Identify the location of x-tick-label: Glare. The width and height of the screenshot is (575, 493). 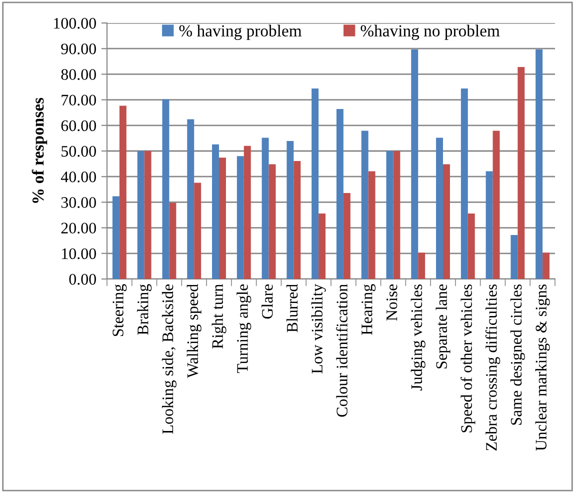
(267, 301).